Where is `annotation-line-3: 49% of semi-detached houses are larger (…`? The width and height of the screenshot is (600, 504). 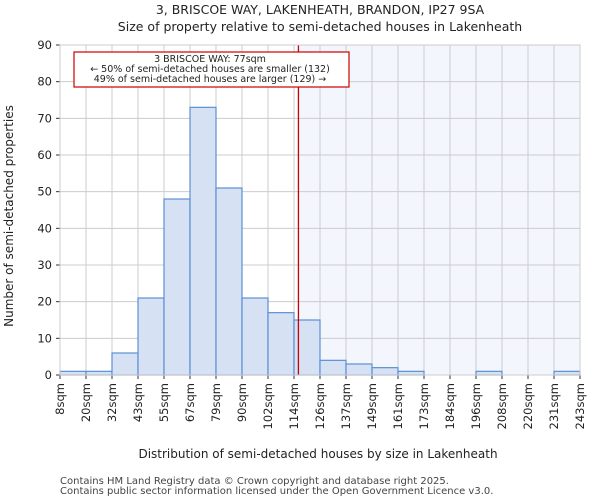
annotation-line-3: 49% of semi-detached houses are larger (… is located at coordinates (210, 79).